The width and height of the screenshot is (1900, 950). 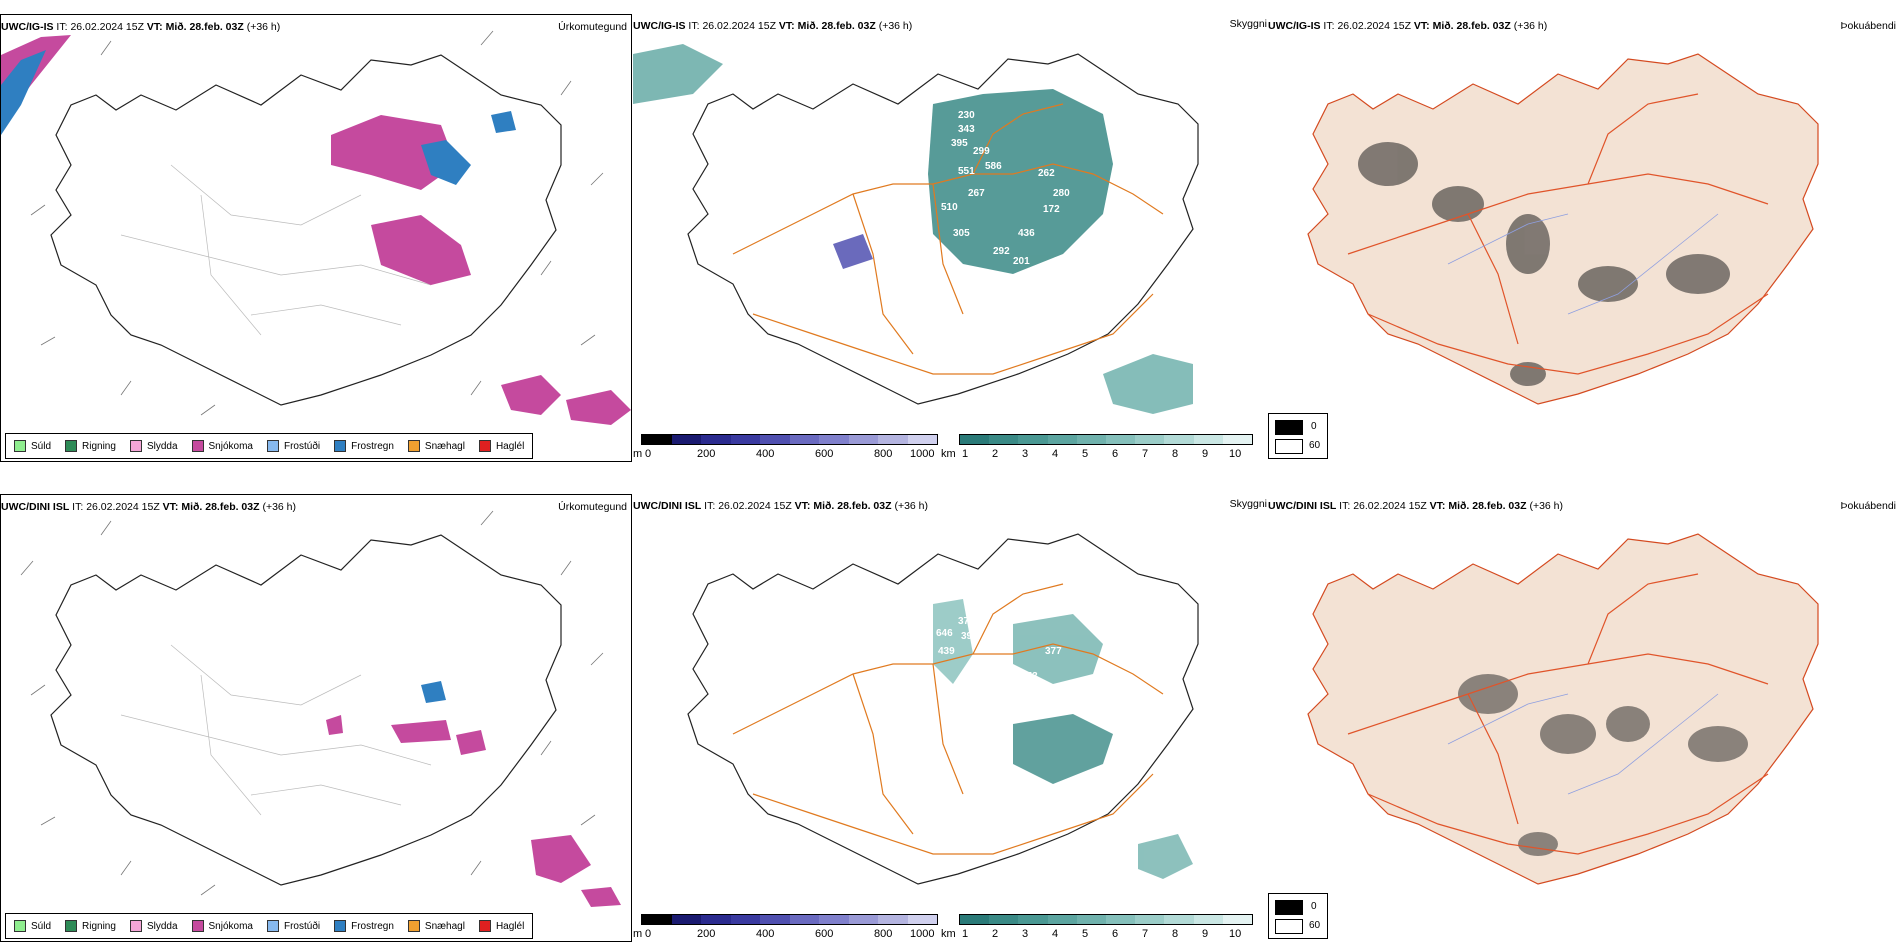 What do you see at coordinates (995, 934) in the screenshot?
I see `tick-label: 2` at bounding box center [995, 934].